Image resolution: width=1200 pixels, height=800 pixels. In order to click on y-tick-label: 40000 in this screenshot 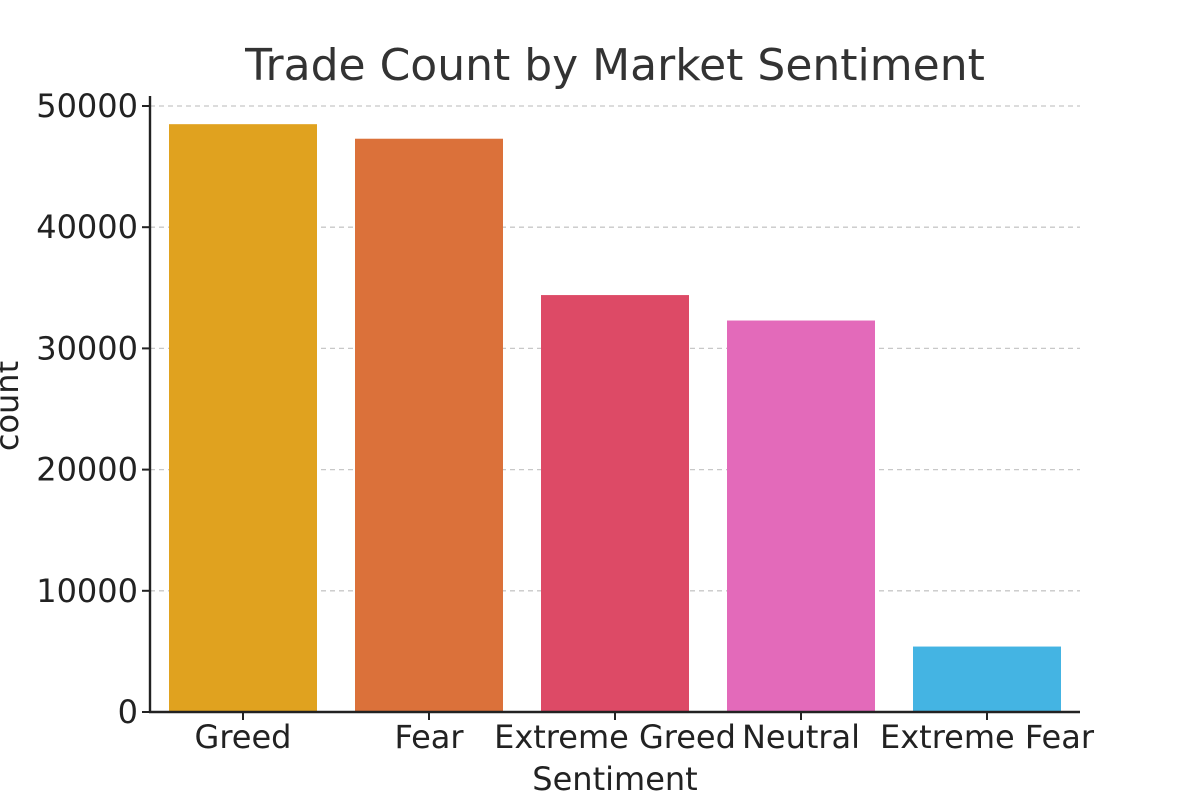, I will do `click(87, 227)`.